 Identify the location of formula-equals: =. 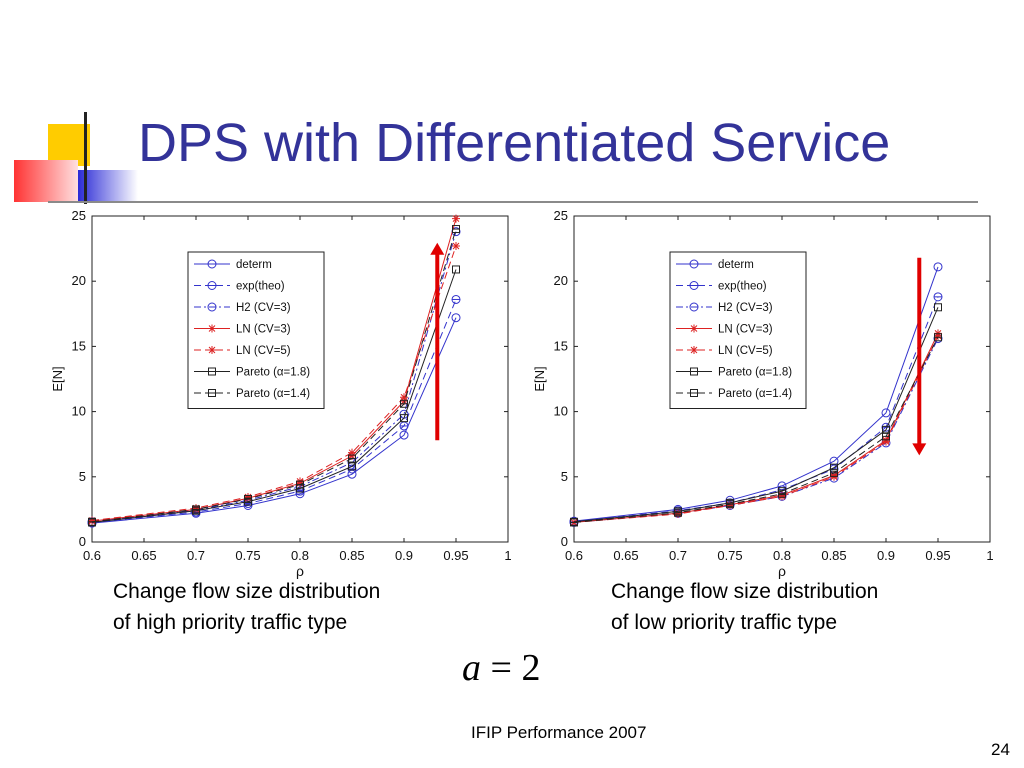
(501, 668).